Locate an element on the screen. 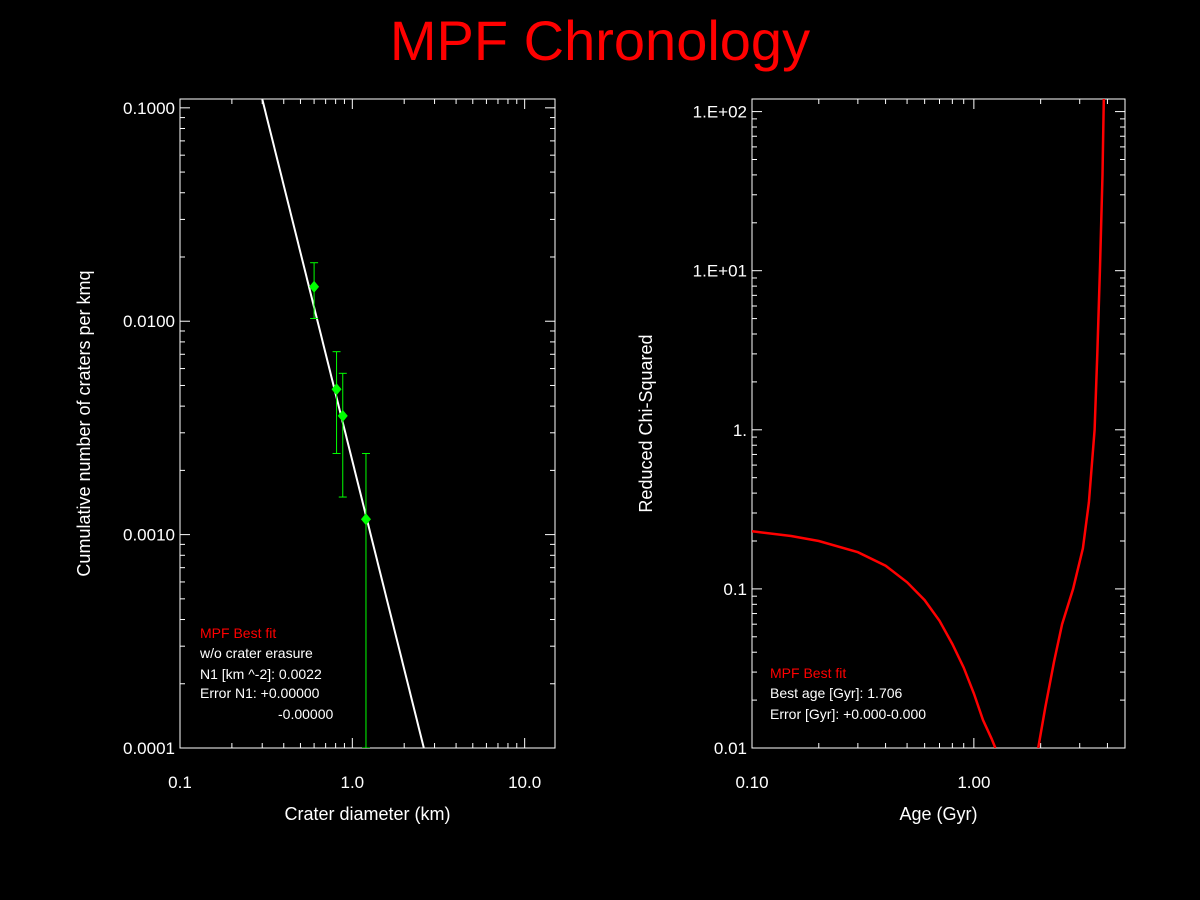 The height and width of the screenshot is (900, 1200). y-tick-label: 1.E+02 is located at coordinates (720, 112).